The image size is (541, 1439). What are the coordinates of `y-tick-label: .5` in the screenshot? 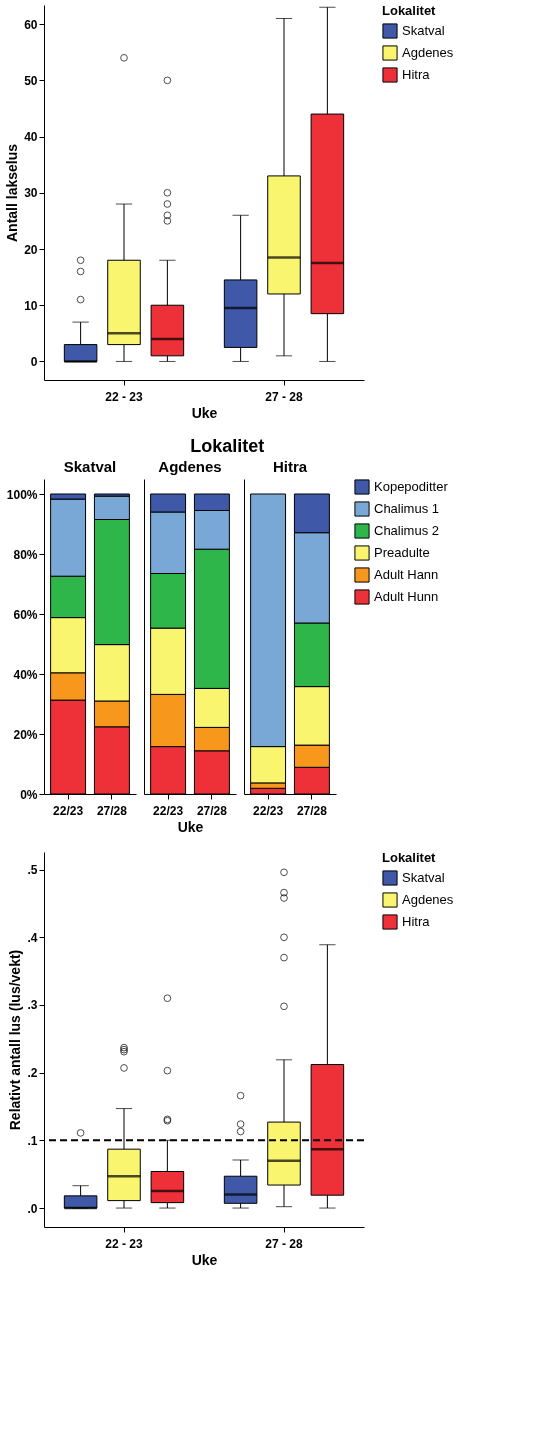 It's located at (32, 870).